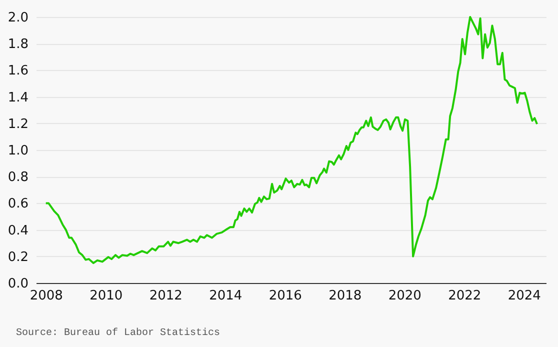 Image resolution: width=558 pixels, height=347 pixels. What do you see at coordinates (18, 284) in the screenshot?
I see `y-tick-label: 0.0` at bounding box center [18, 284].